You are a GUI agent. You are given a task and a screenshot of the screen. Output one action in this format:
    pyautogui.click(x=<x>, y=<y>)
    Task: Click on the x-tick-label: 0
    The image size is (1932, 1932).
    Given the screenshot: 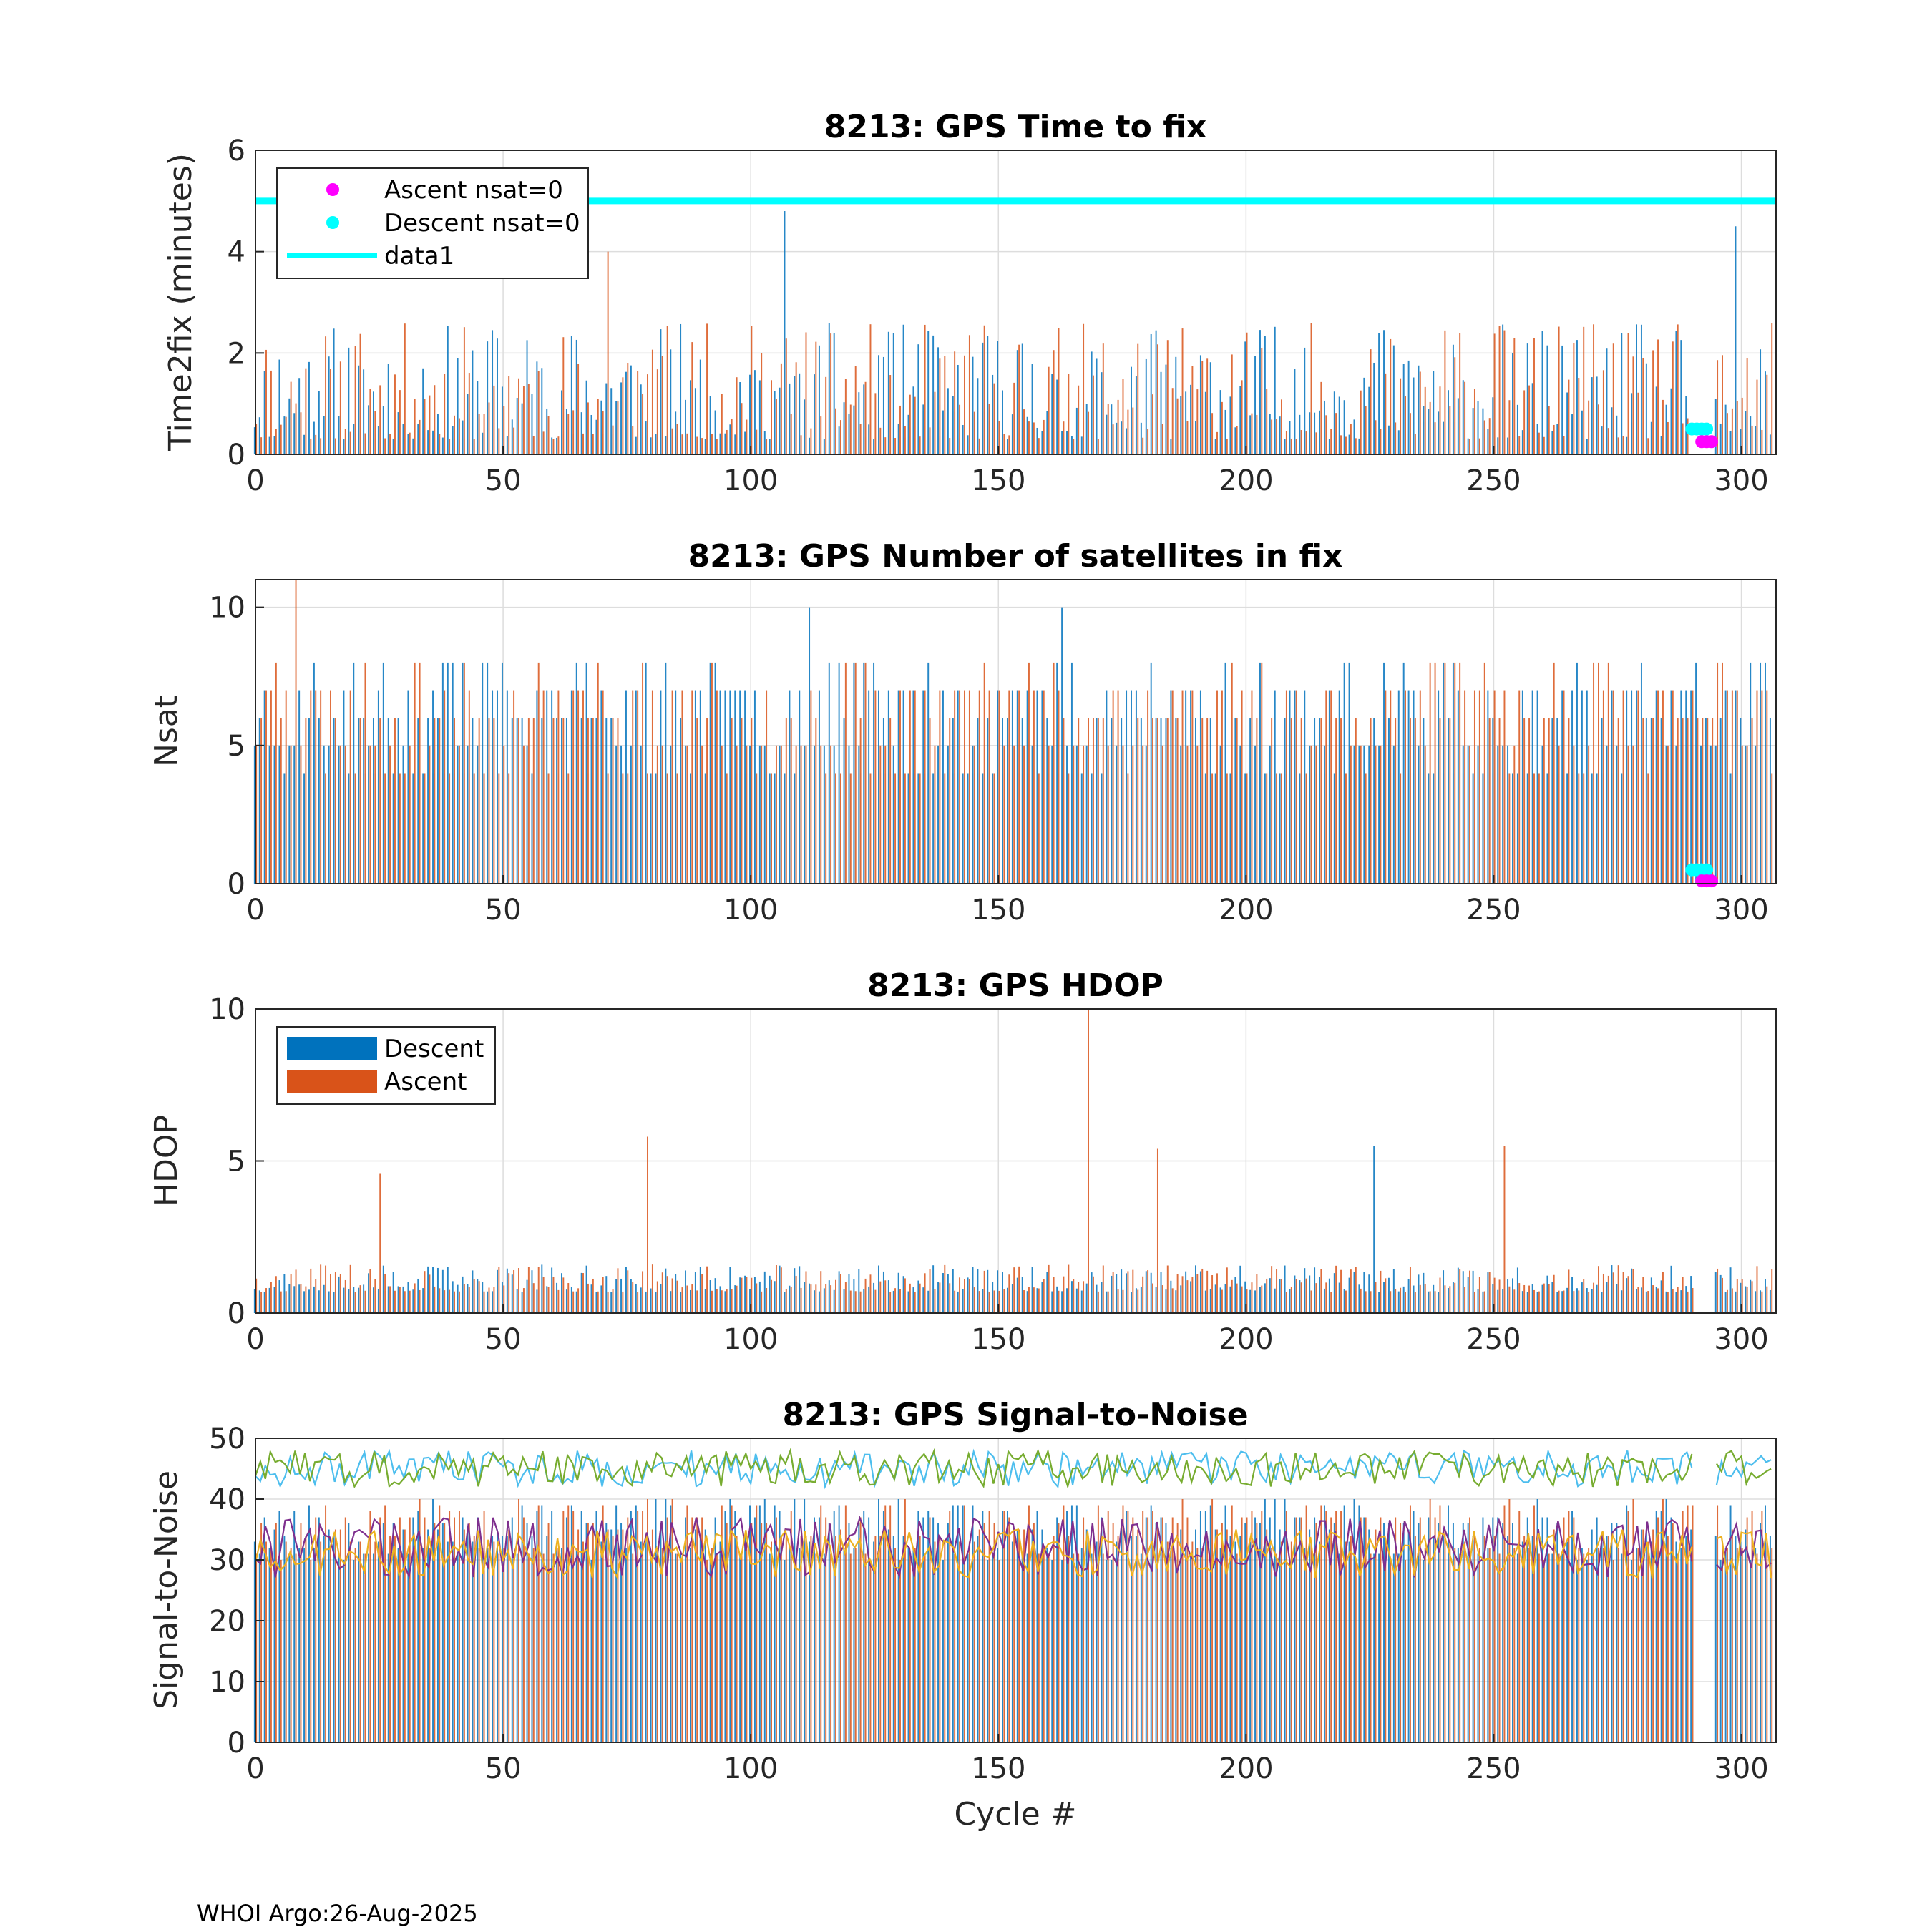 What is the action you would take?
    pyautogui.click(x=255, y=480)
    